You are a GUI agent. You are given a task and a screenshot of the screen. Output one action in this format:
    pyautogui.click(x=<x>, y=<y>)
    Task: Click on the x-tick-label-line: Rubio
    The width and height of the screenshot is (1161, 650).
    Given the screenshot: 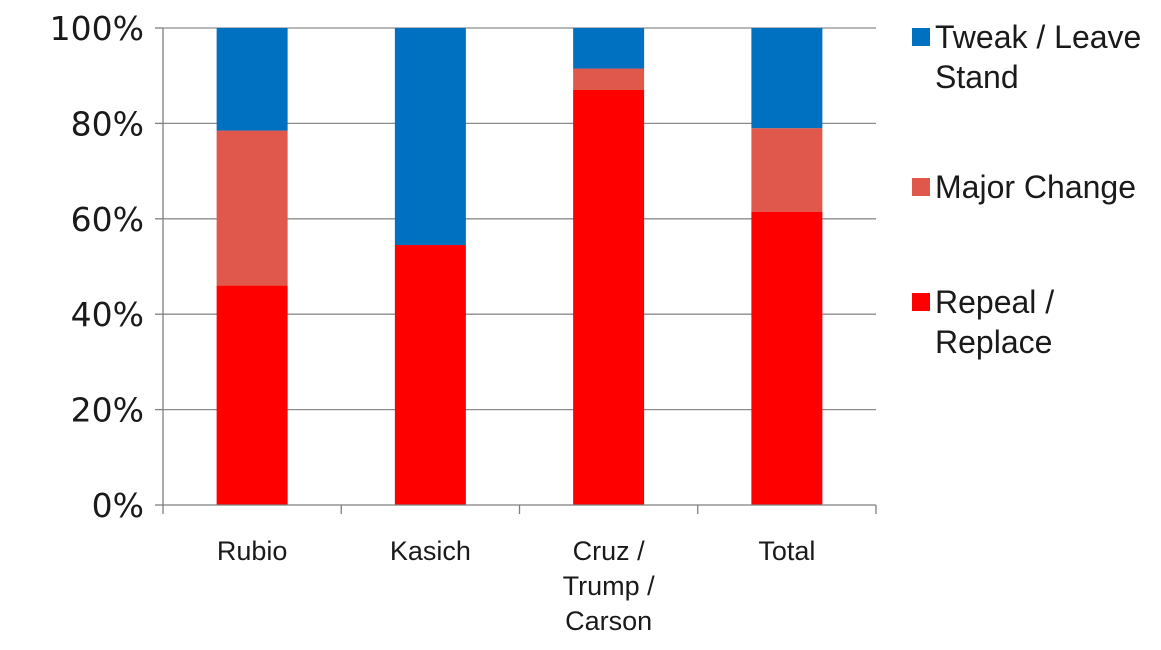 What is the action you would take?
    pyautogui.click(x=252, y=551)
    